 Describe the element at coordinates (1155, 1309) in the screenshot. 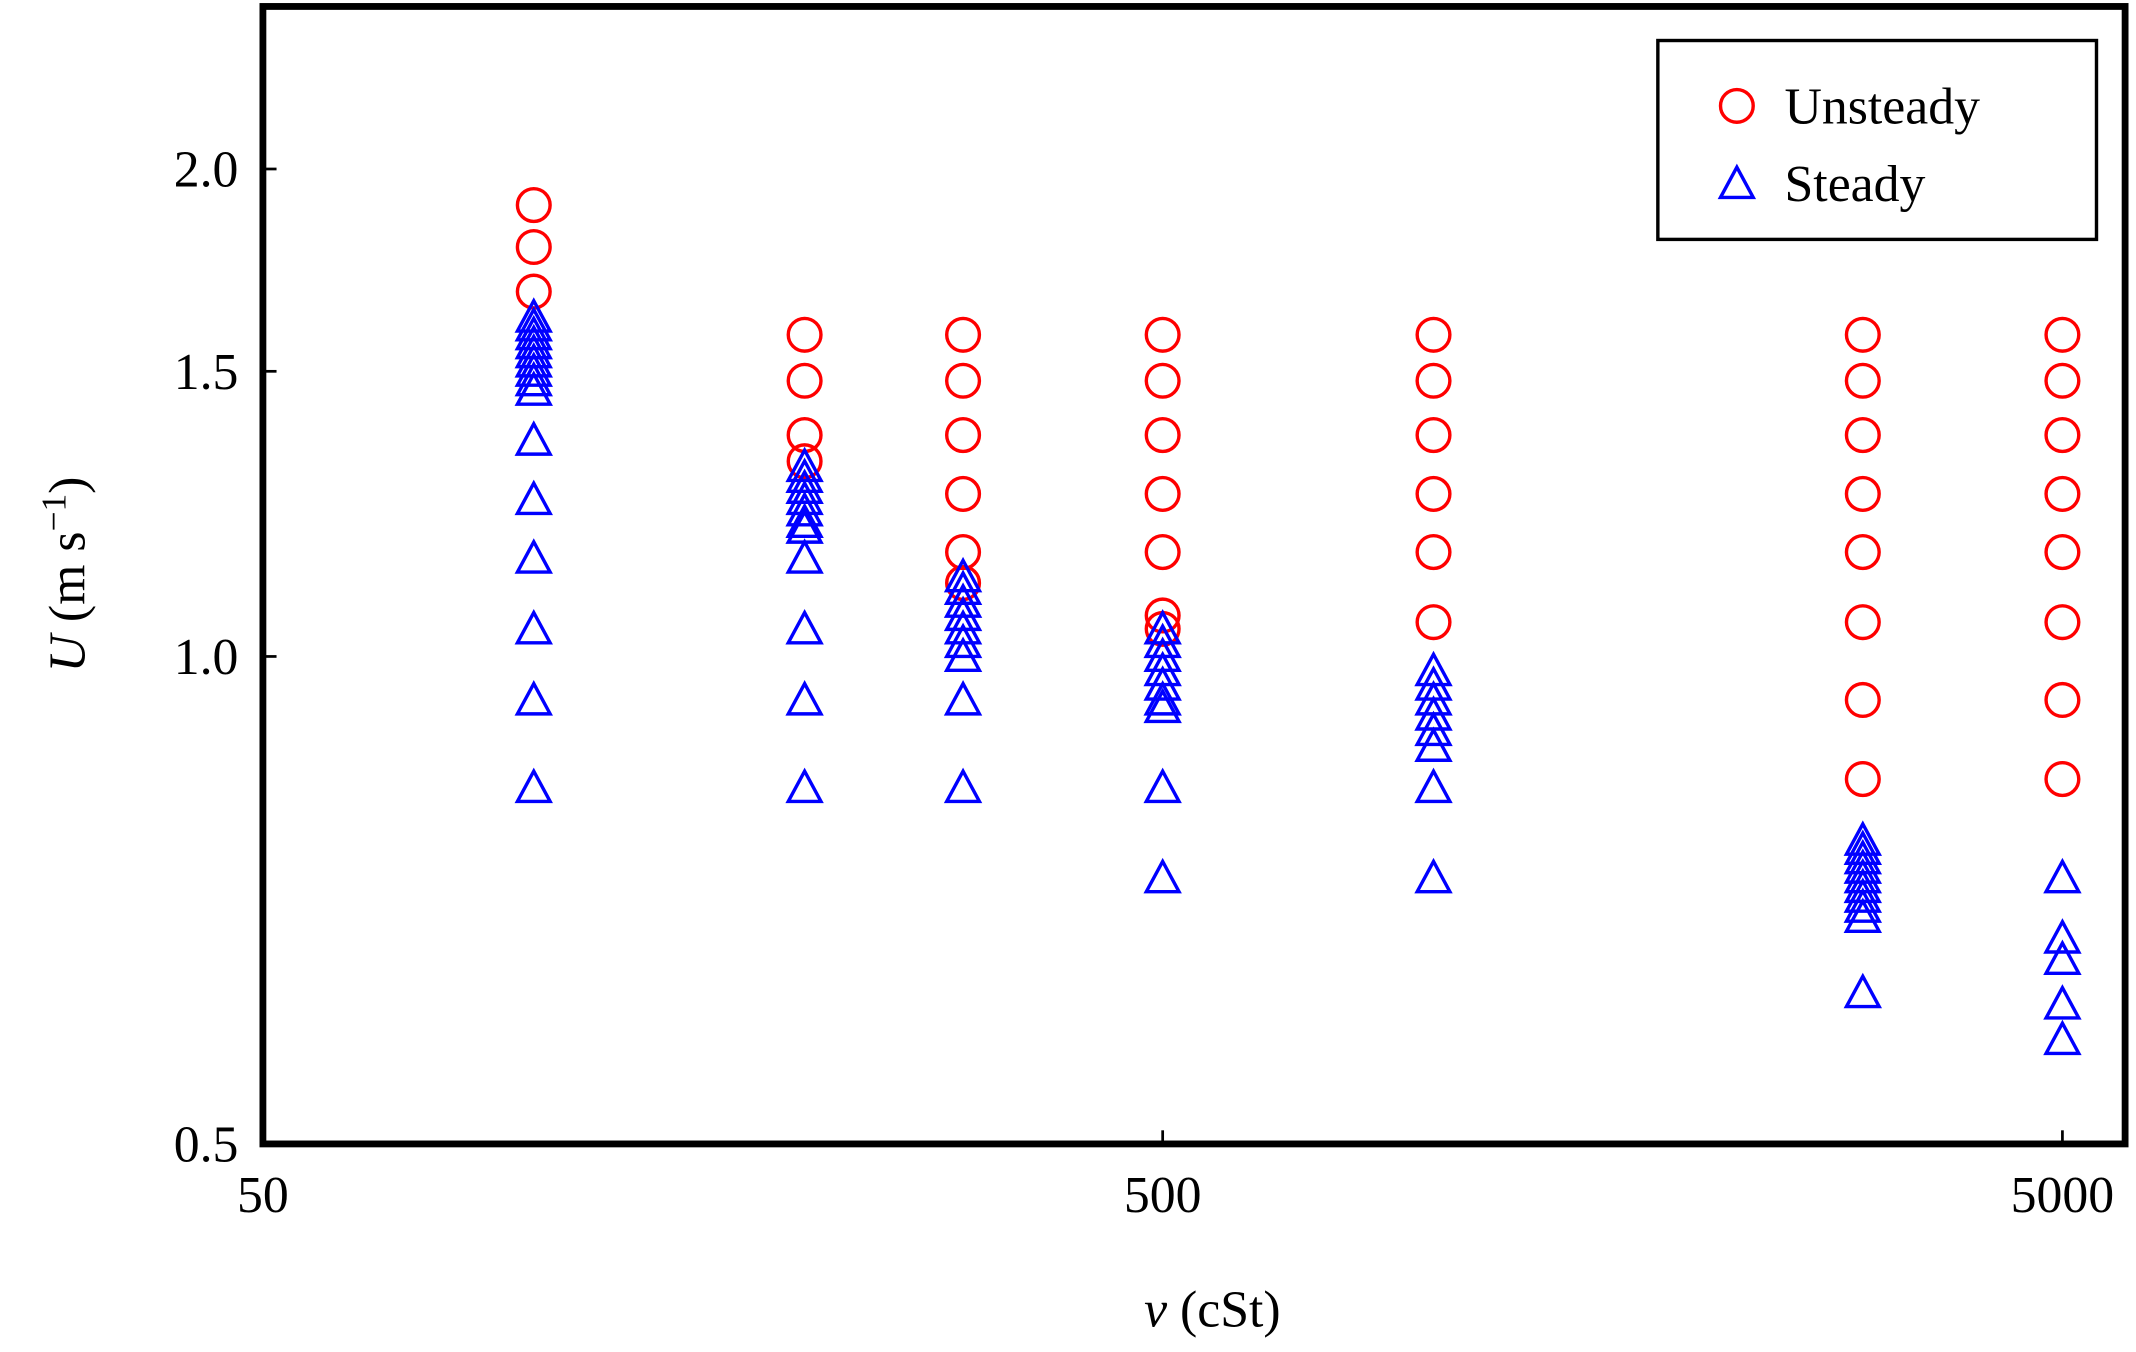

I see `x-label-symbol: ν` at that location.